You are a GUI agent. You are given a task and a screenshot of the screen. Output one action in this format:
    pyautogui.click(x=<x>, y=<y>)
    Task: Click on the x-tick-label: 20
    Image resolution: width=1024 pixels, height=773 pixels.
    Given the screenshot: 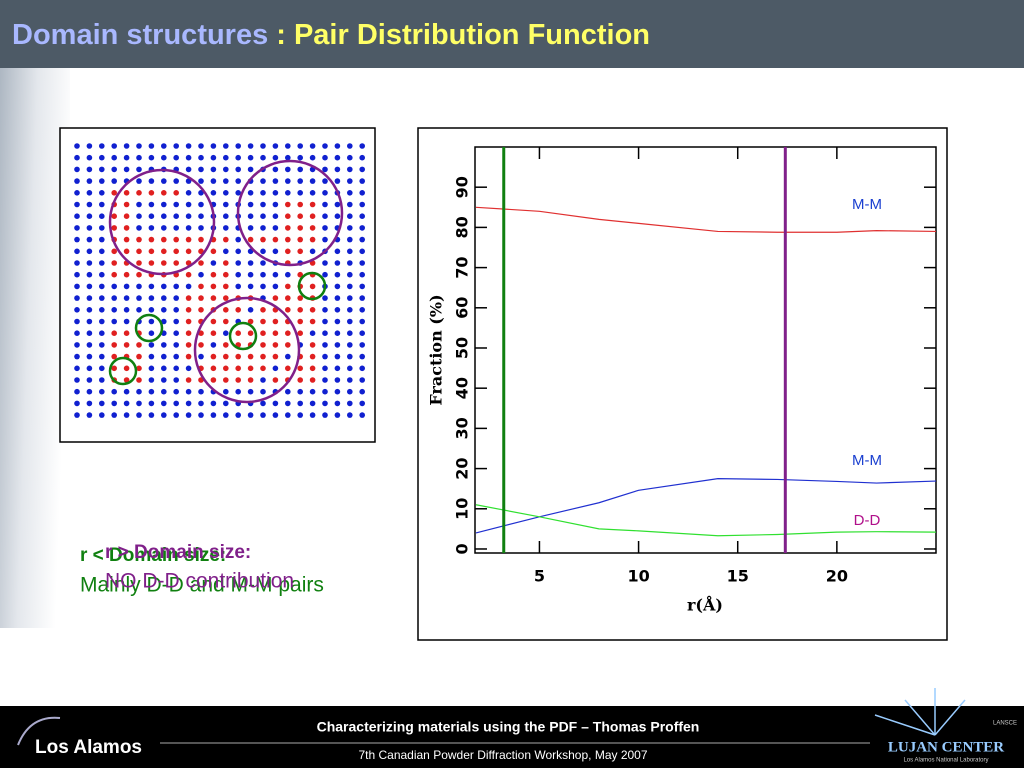 What is the action you would take?
    pyautogui.click(x=837, y=576)
    